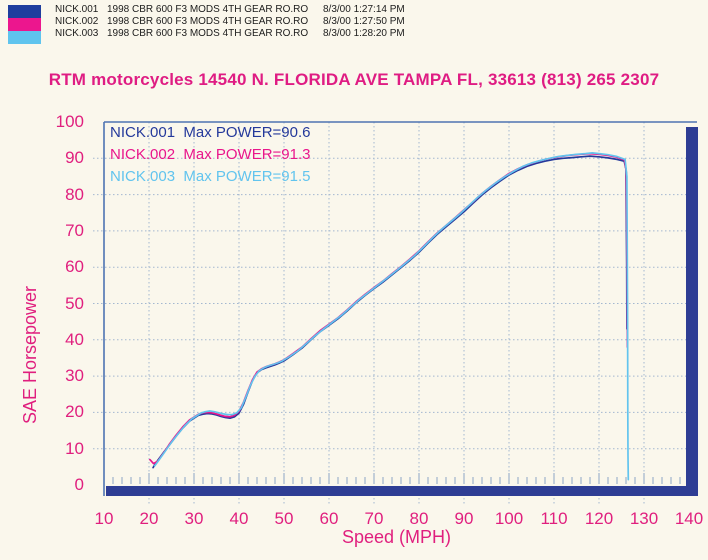 Image resolution: width=708 pixels, height=560 pixels. Describe the element at coordinates (74, 376) in the screenshot. I see `y-tick-label: 30` at that location.